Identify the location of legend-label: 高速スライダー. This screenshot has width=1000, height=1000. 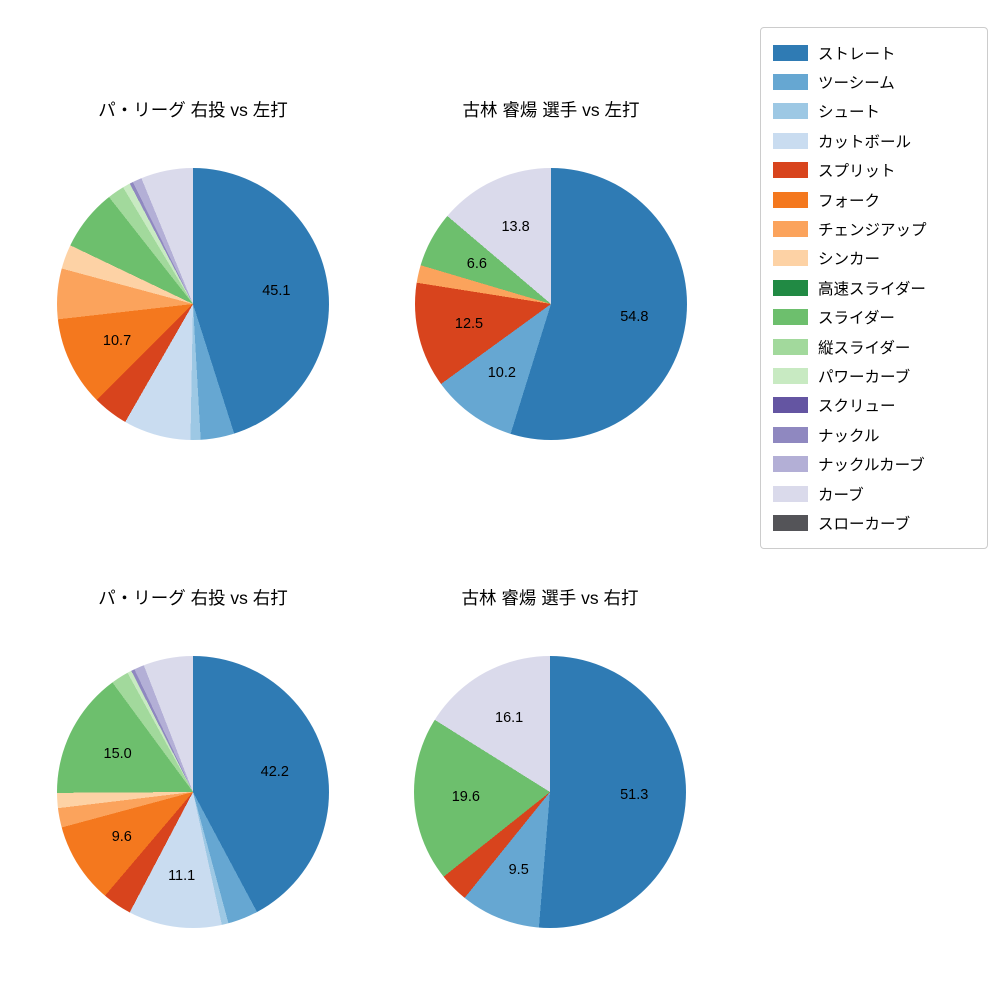
(872, 289).